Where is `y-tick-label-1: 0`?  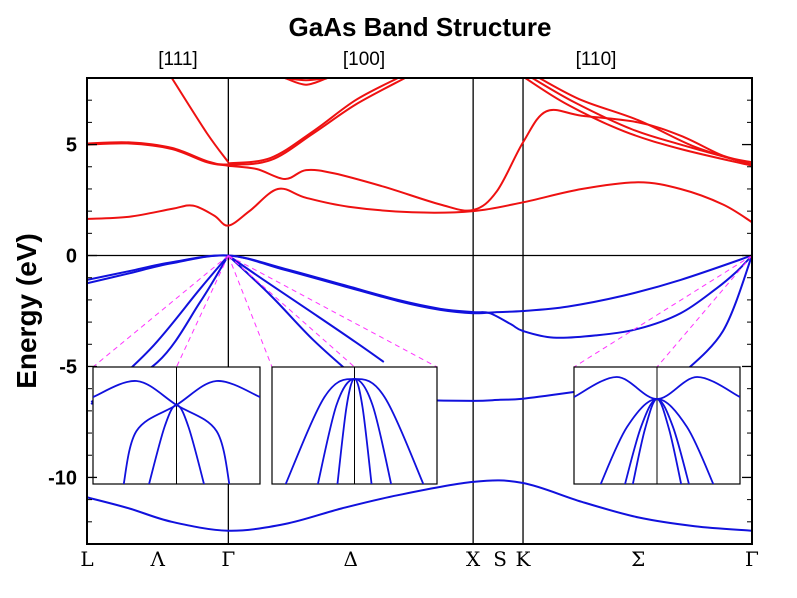 y-tick-label-1: 0 is located at coordinates (71, 257).